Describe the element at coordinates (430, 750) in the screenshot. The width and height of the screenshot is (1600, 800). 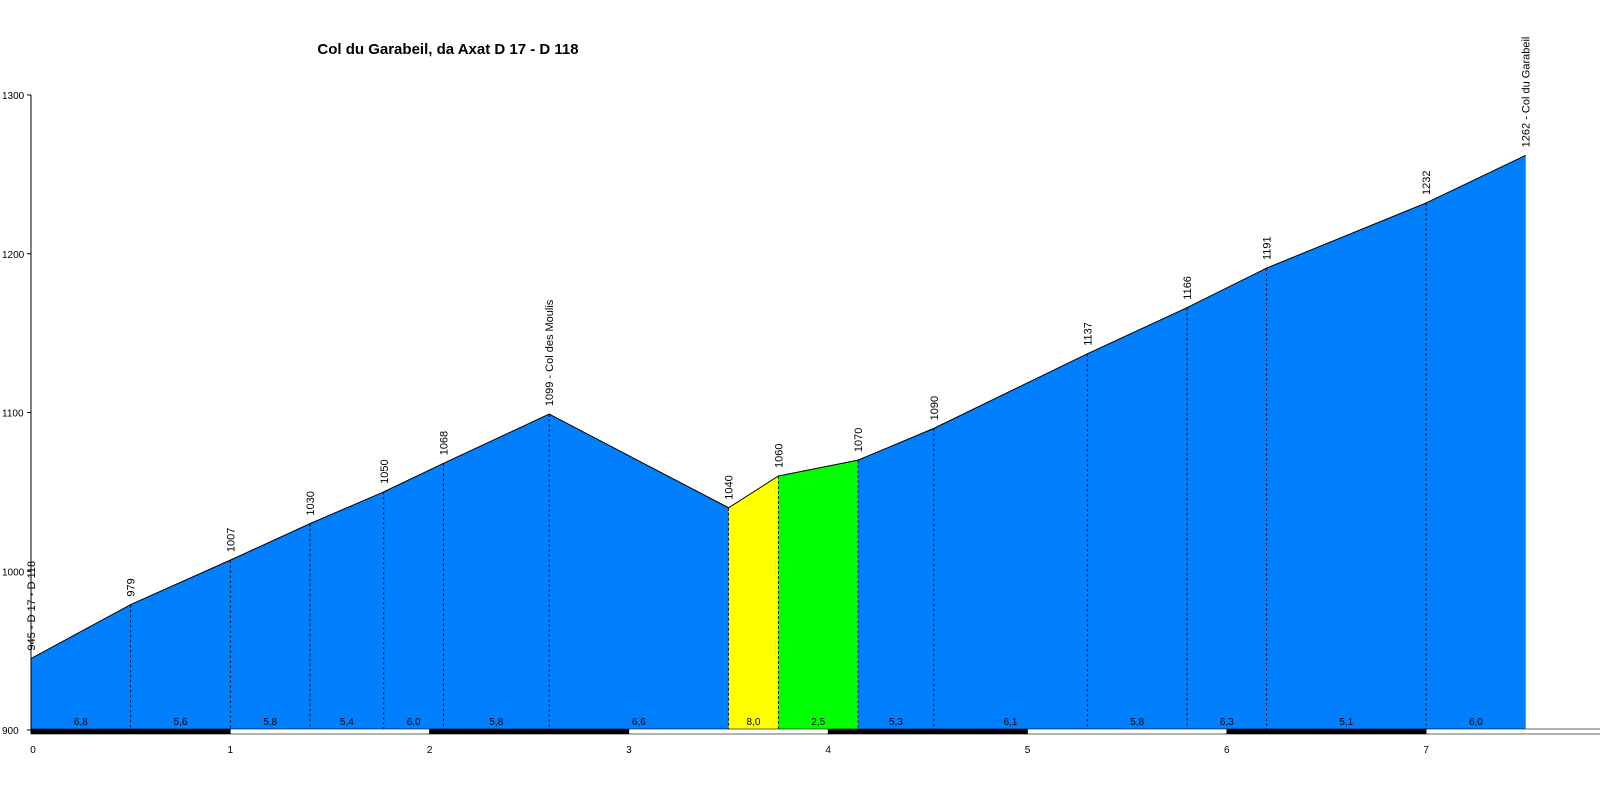
I see `x-tick-label: 2` at that location.